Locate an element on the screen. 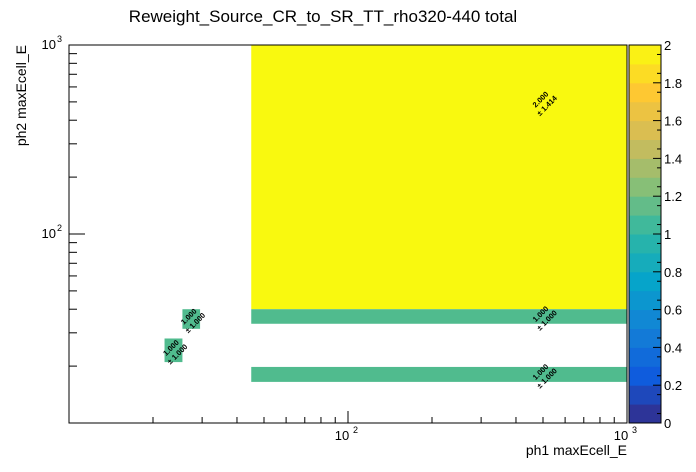 The width and height of the screenshot is (696, 472). cell-label-2: 1.000± 1.000 is located at coordinates (545, 376).